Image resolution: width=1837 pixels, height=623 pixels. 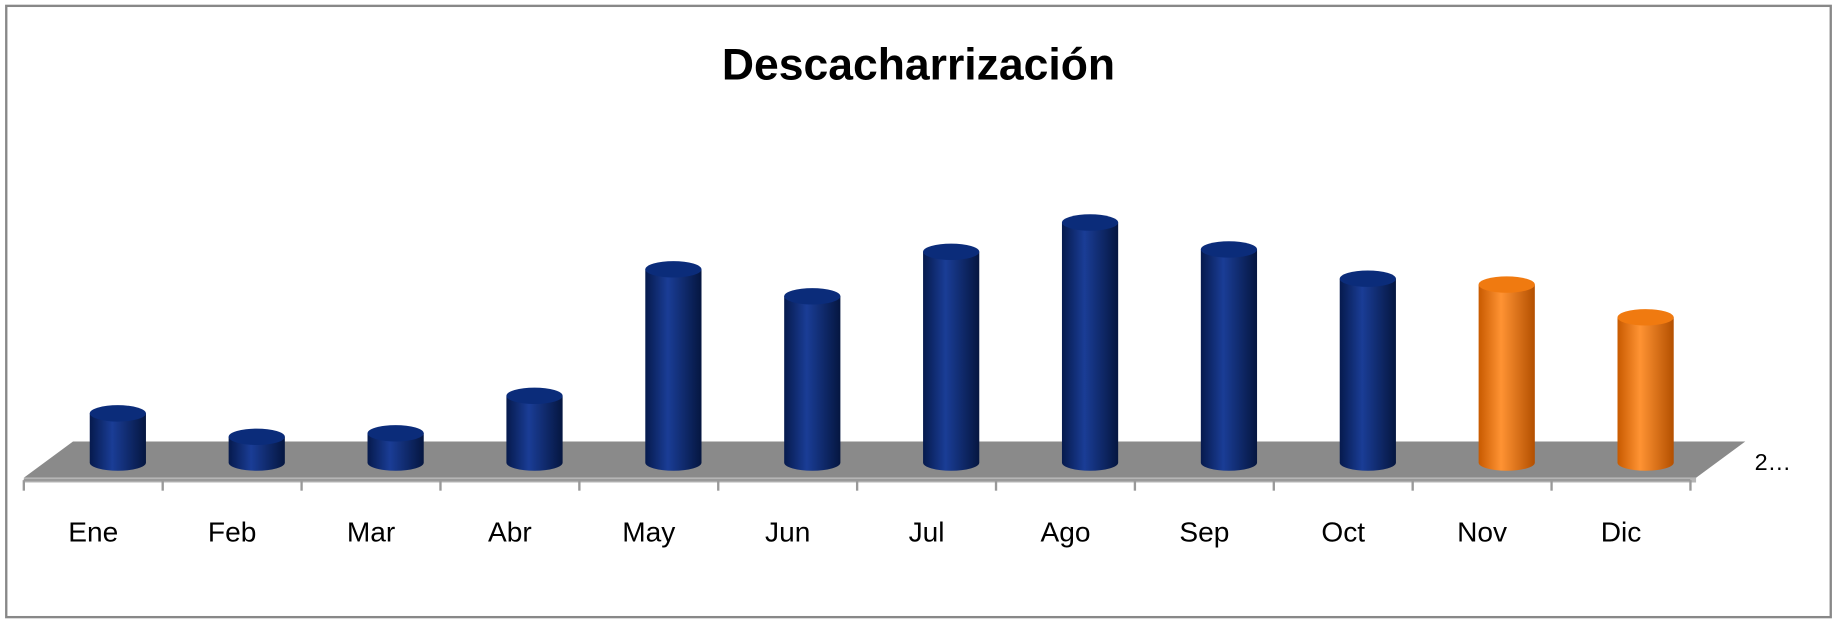 What do you see at coordinates (1204, 531) in the screenshot?
I see `x-tick-label: Sep` at bounding box center [1204, 531].